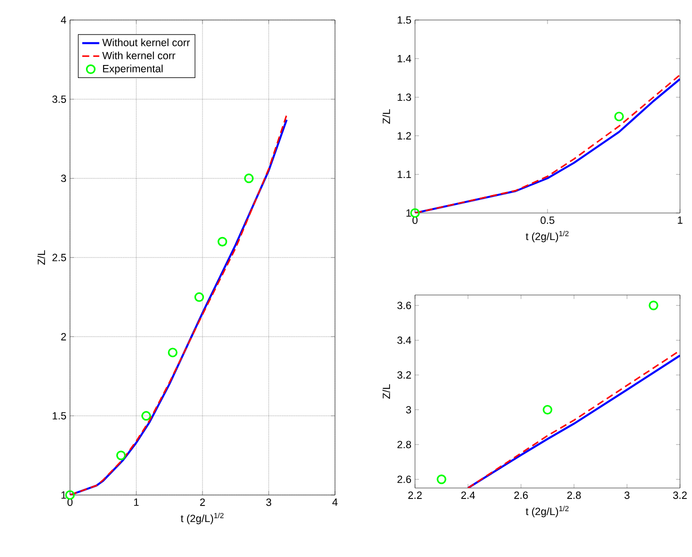 The height and width of the screenshot is (557, 692). I want to click on y-tick-label: 3.4, so click(404, 340).